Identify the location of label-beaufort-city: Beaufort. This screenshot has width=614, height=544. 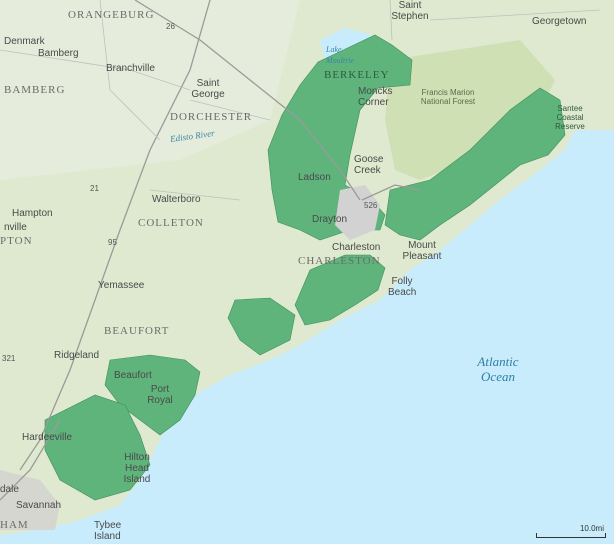
(133, 375).